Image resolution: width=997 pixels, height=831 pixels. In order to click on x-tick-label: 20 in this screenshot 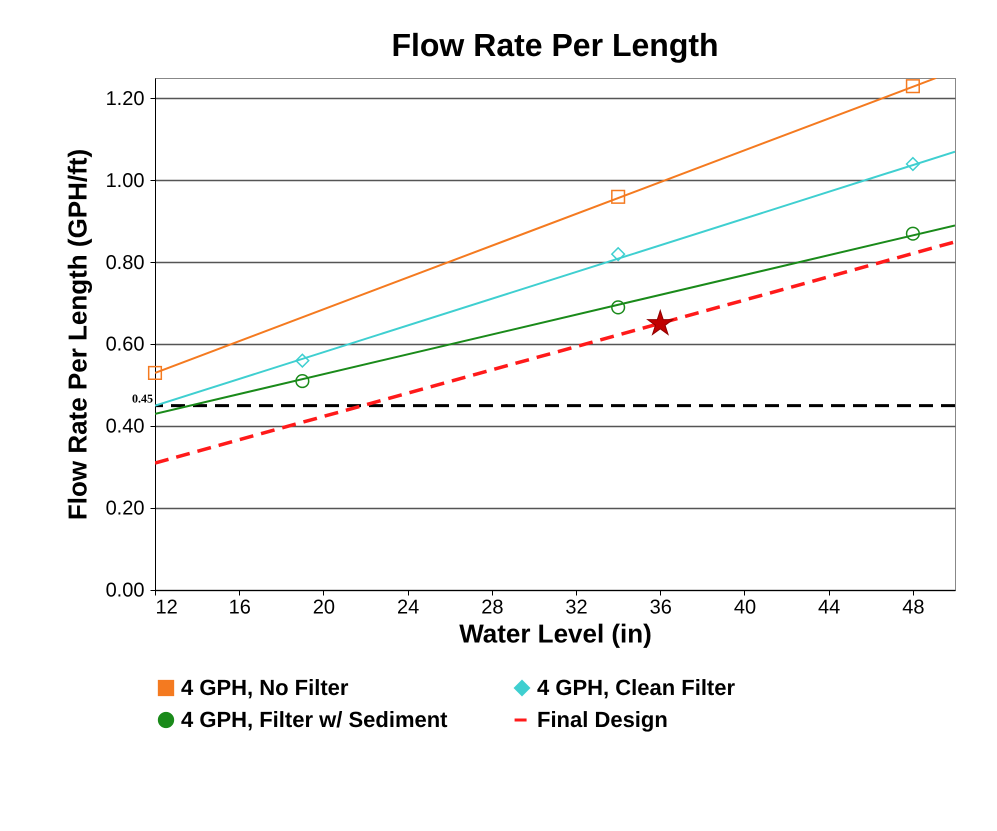, I will do `click(324, 607)`.